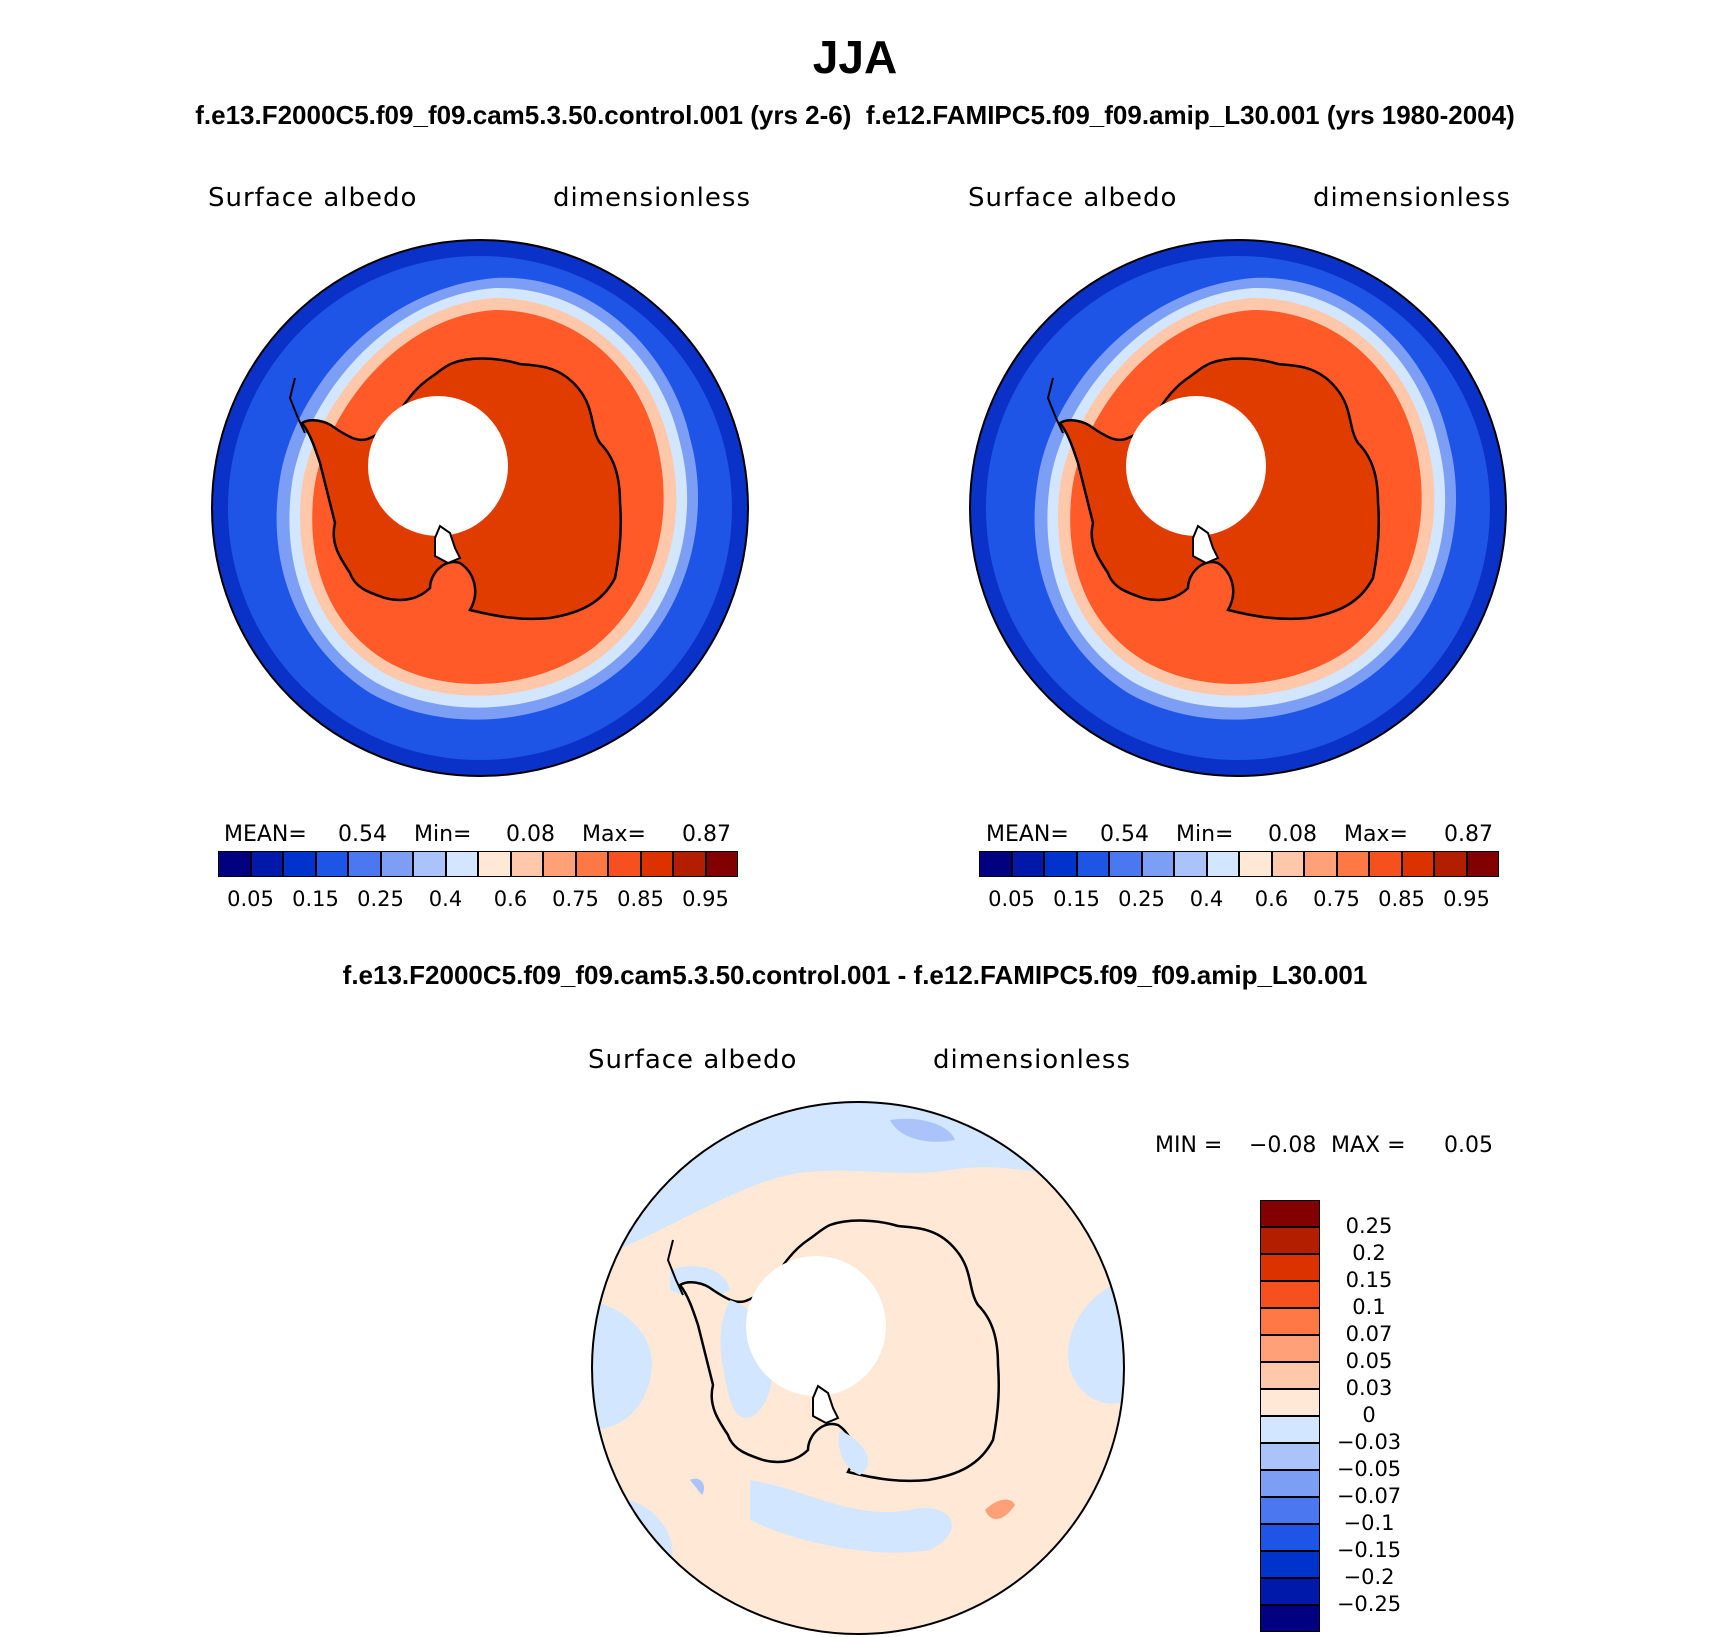 Image resolution: width=1710 pixels, height=1637 pixels. What do you see at coordinates (1369, 1334) in the screenshot?
I see `diff-colorbar-tick-label: 0.07` at bounding box center [1369, 1334].